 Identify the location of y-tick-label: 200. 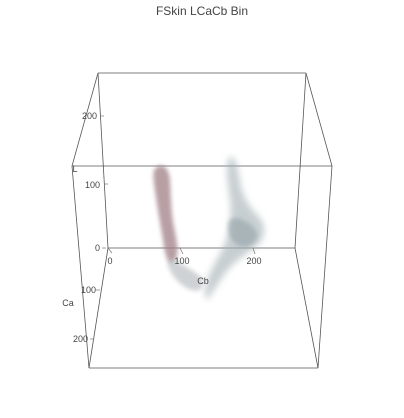
(80, 339).